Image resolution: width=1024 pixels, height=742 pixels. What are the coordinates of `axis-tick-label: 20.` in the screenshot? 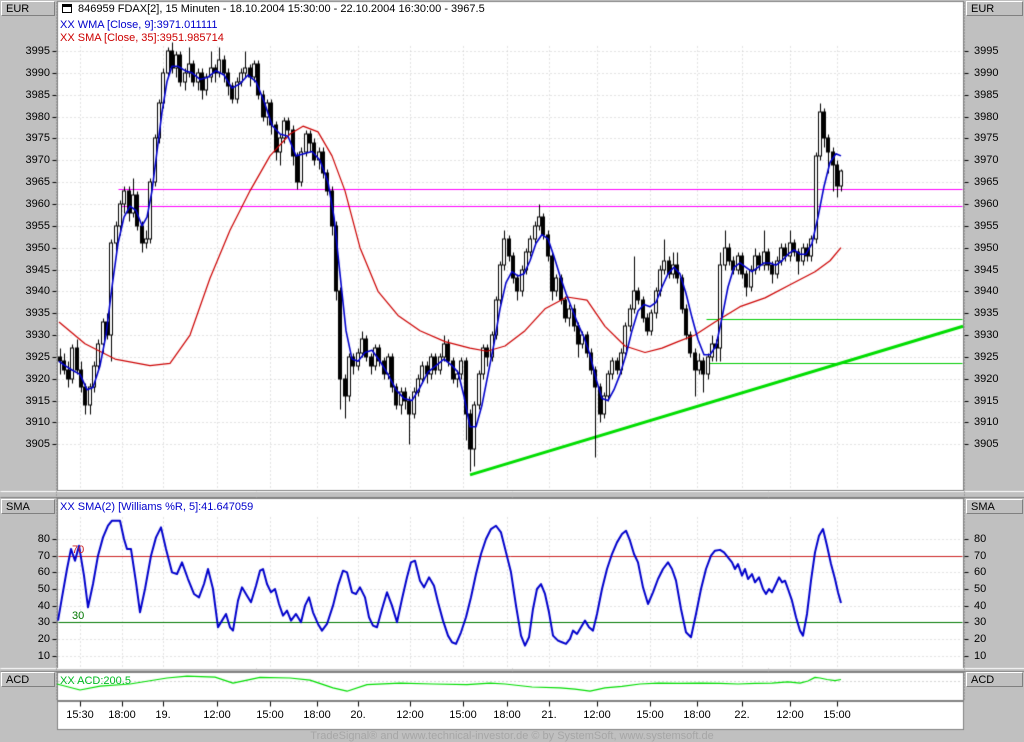 It's located at (358, 715).